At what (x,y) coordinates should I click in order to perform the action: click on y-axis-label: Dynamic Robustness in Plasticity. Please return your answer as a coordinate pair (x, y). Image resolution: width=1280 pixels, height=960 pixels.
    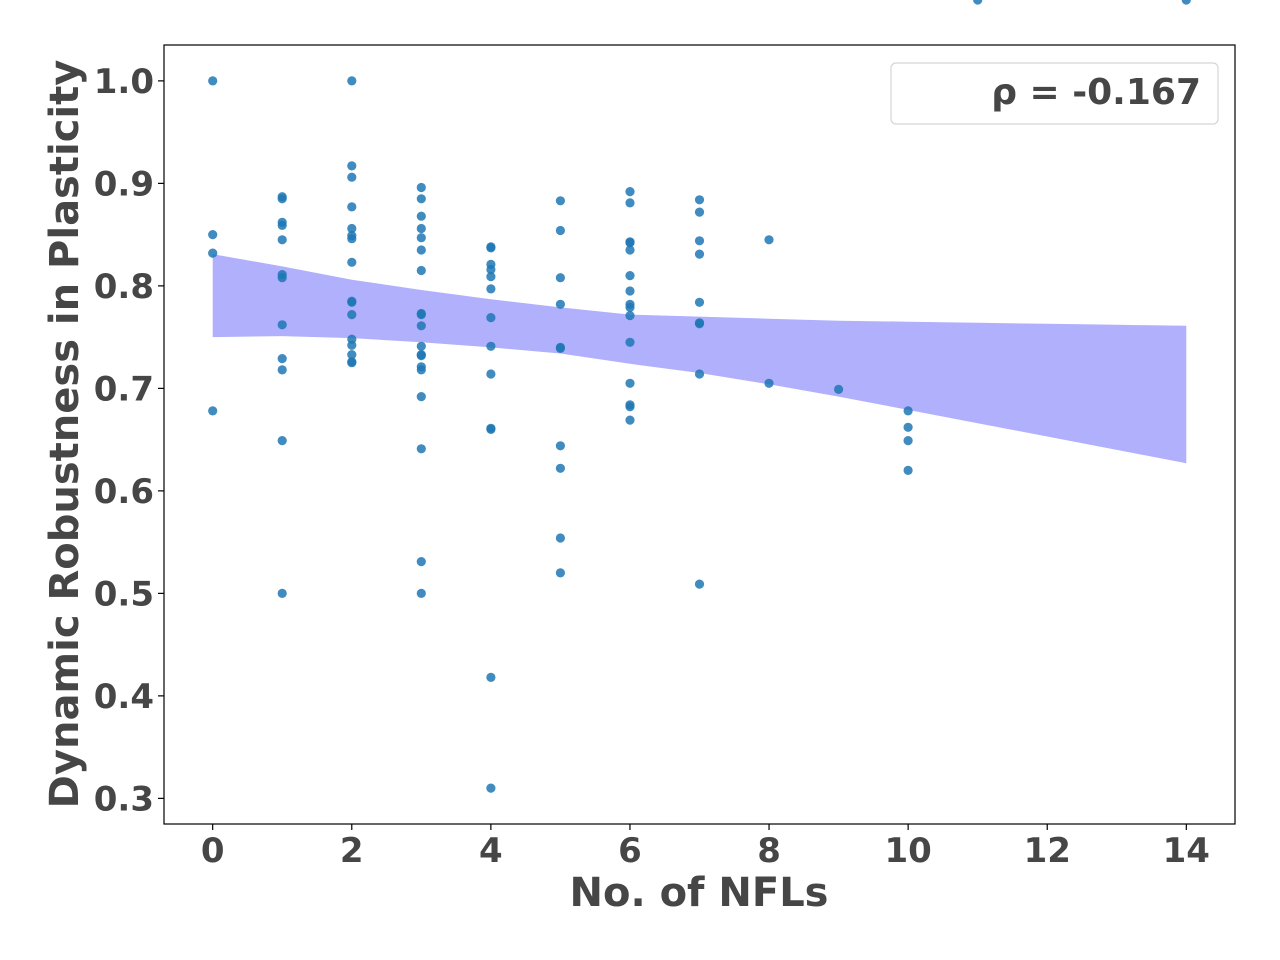
    Looking at the image, I should click on (65, 434).